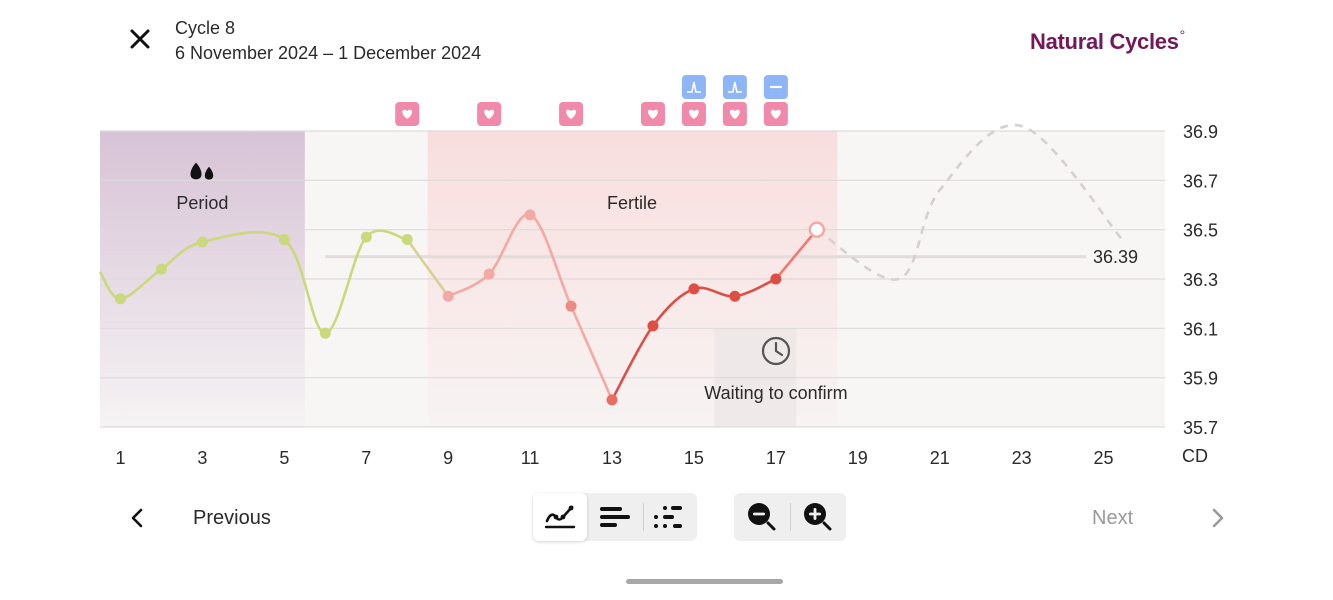 The width and height of the screenshot is (1333, 600). Describe the element at coordinates (530, 458) in the screenshot. I see `x-tick-label: 11` at that location.